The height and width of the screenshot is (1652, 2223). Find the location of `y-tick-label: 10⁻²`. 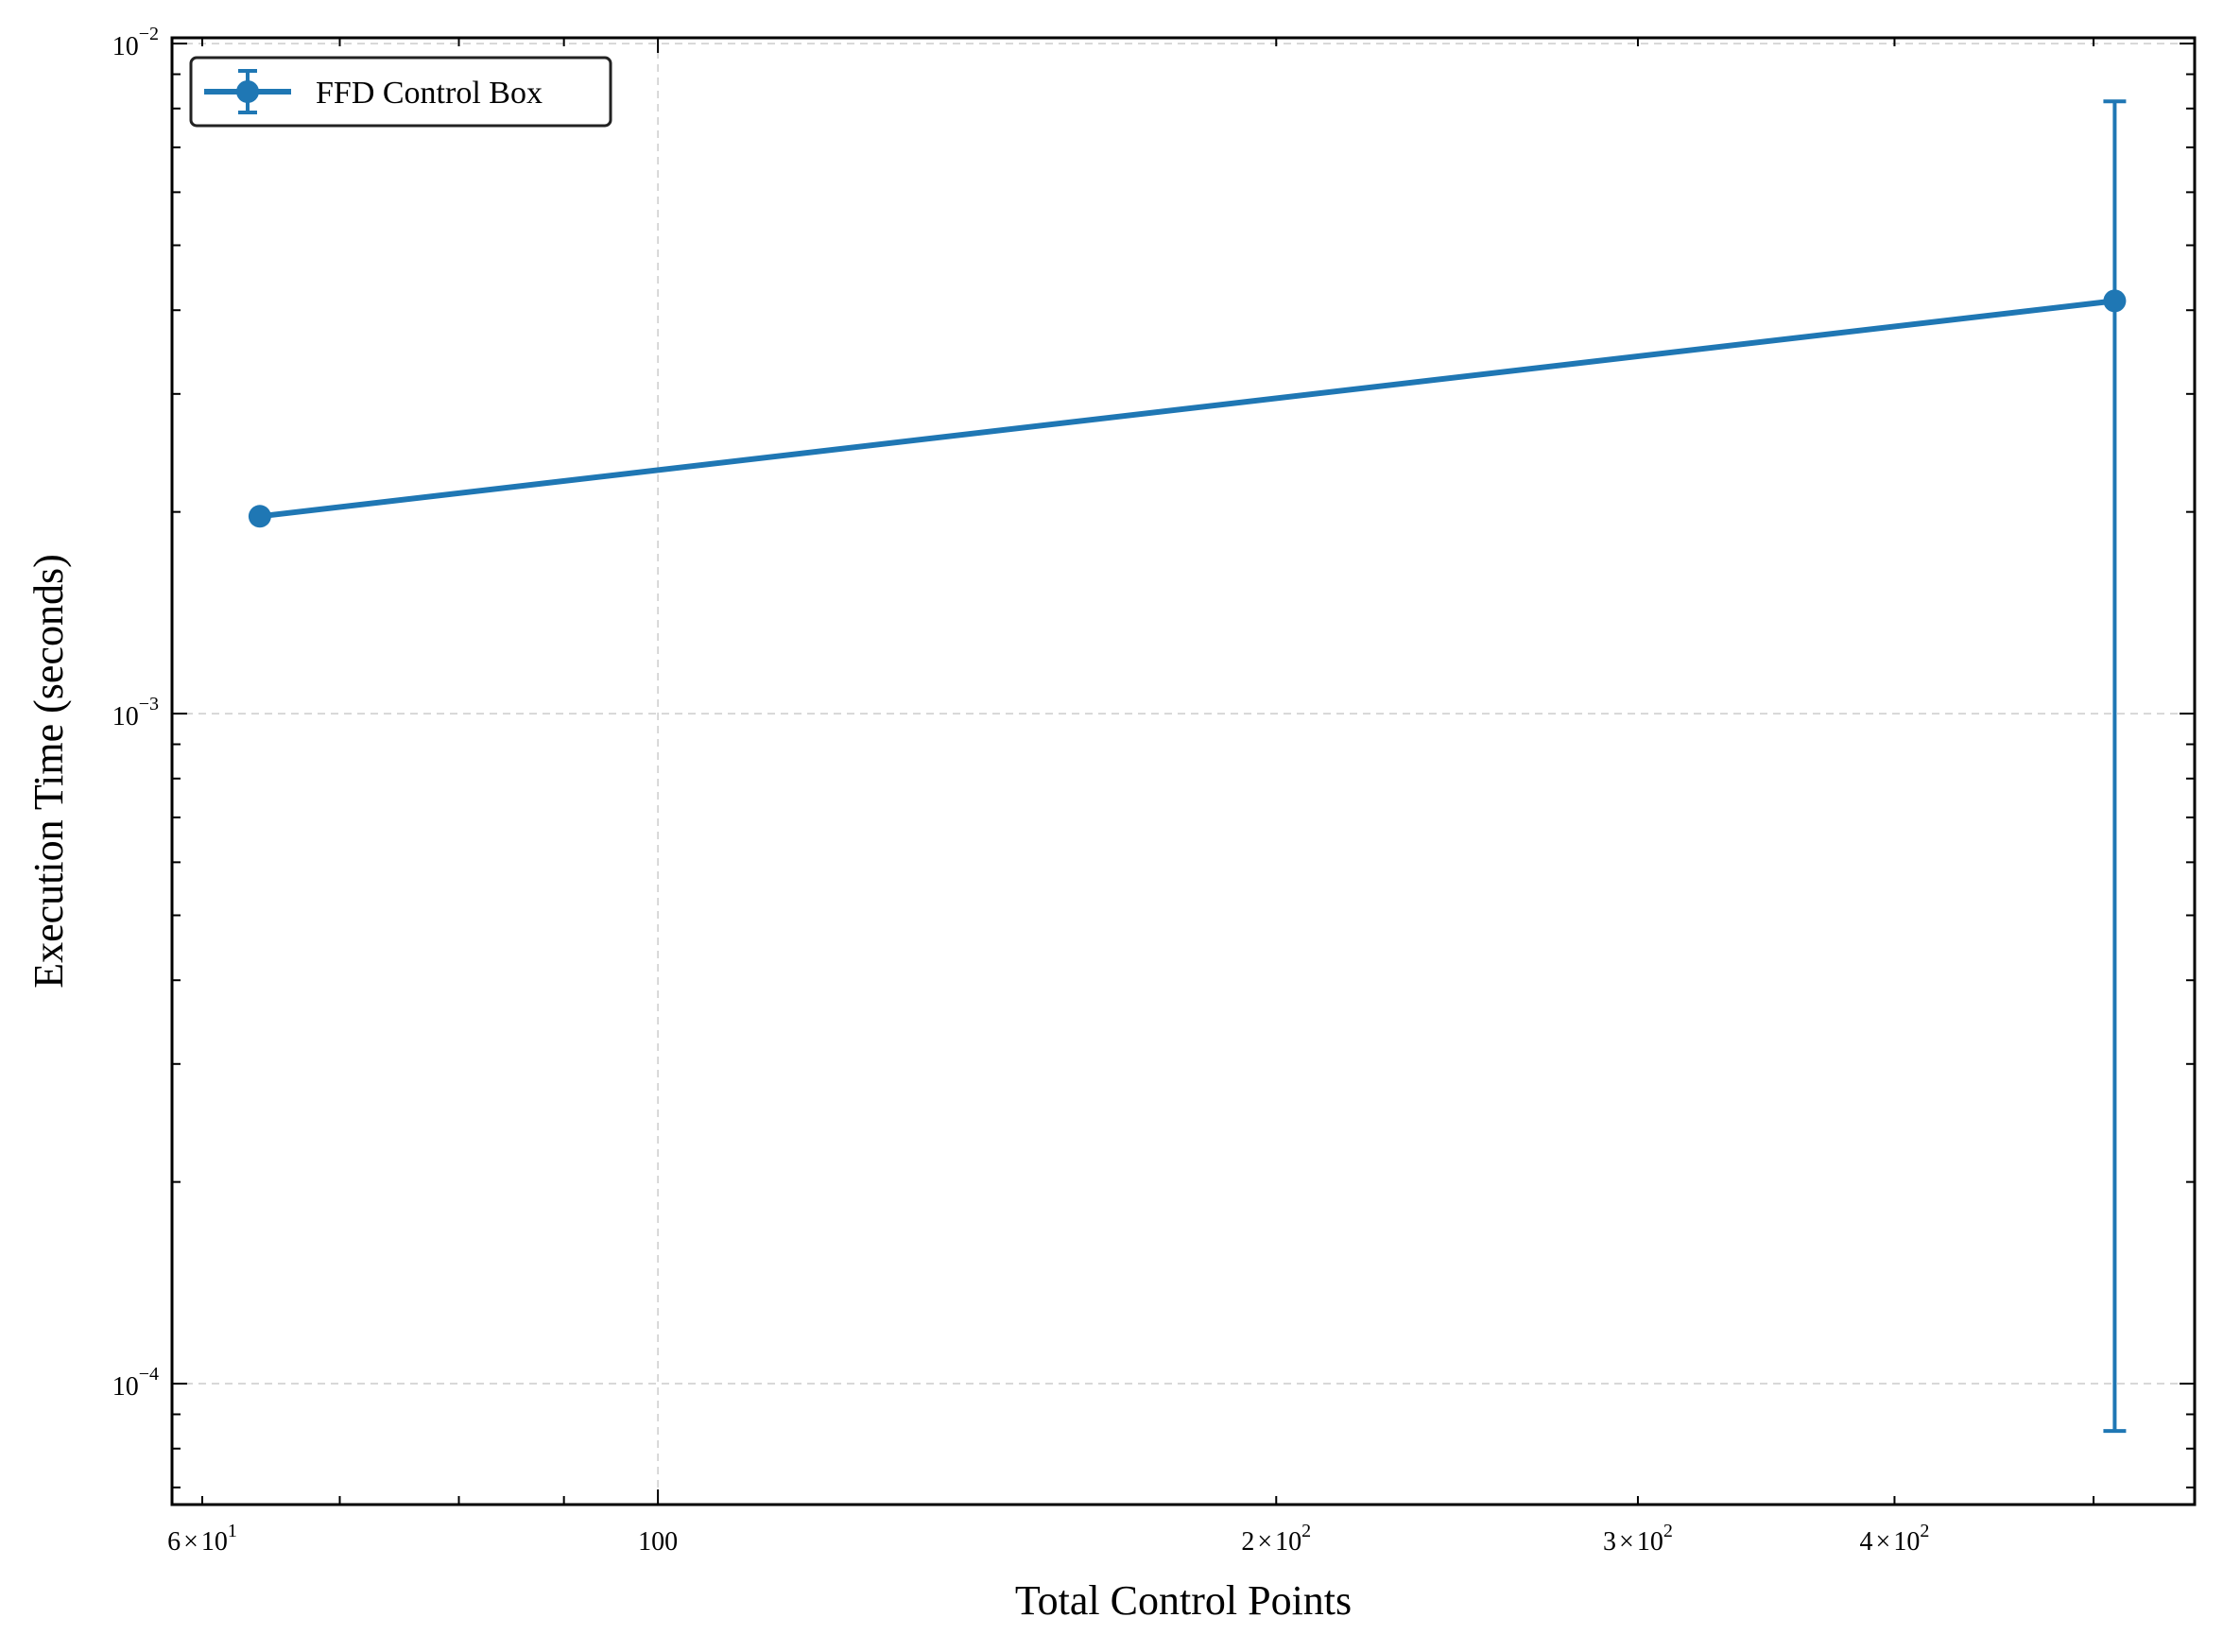

y-tick-label: 10⁻² is located at coordinates (135, 42).